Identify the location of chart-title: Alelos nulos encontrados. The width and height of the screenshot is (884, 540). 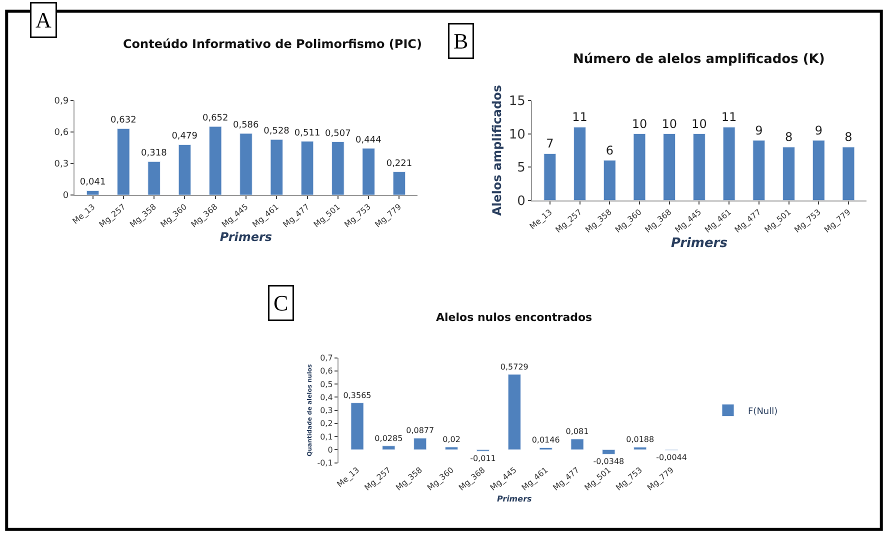
(514, 317).